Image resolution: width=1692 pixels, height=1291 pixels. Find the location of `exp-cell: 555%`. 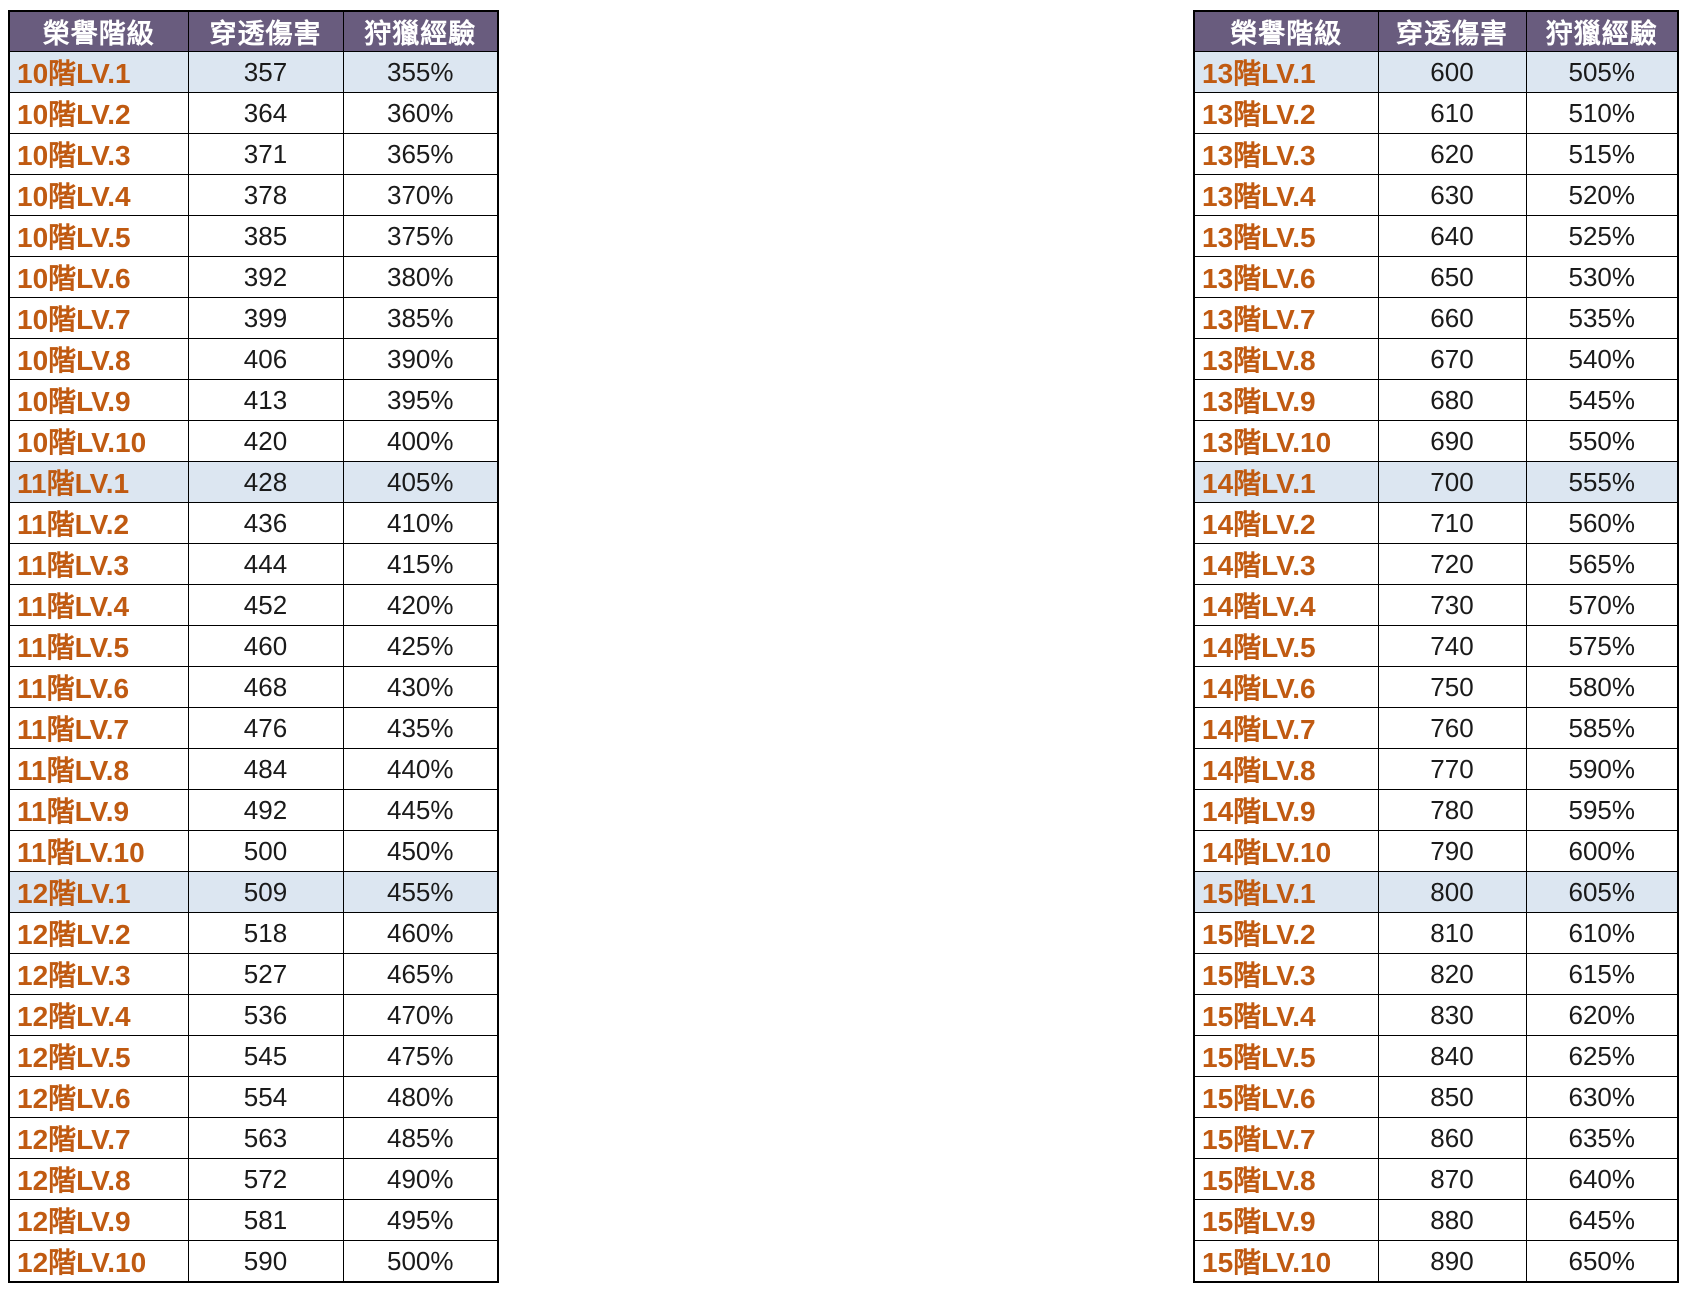

exp-cell: 555% is located at coordinates (1602, 482).